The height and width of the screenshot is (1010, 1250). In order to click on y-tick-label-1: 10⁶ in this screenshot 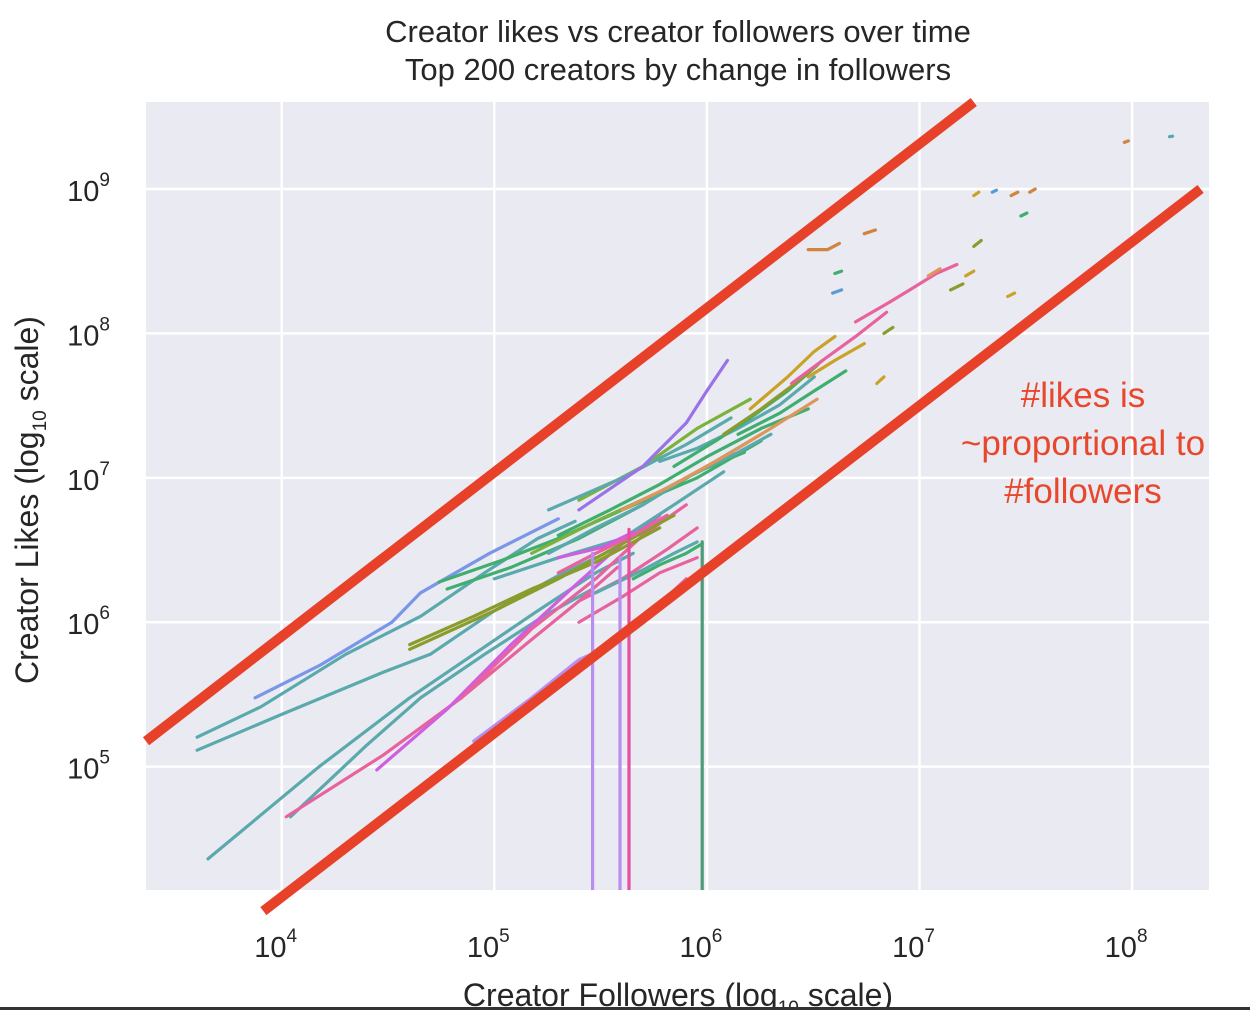, I will do `click(88, 622)`.